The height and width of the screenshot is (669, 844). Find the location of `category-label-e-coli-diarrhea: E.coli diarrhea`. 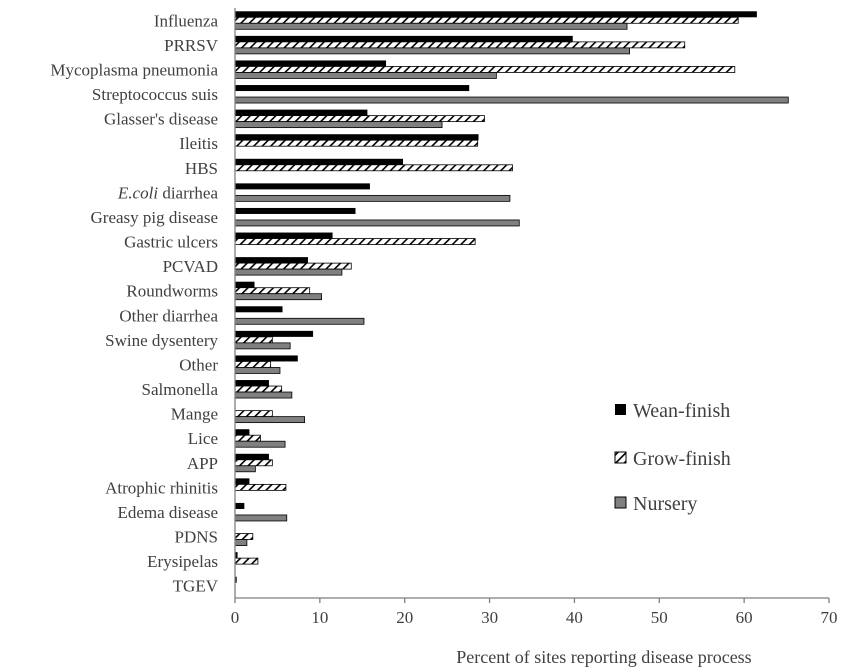

category-label-e-coli-diarrhea: E.coli diarrhea is located at coordinates (168, 192).